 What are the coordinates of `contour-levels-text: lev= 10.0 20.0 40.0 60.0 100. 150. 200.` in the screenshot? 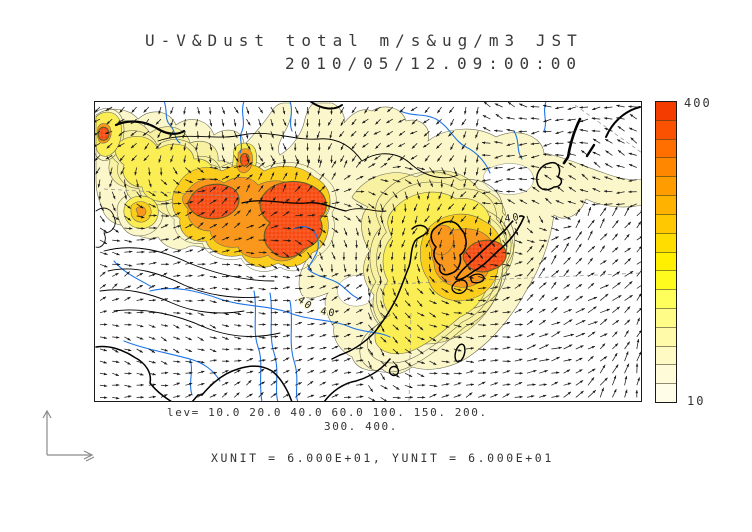 It's located at (327, 412).